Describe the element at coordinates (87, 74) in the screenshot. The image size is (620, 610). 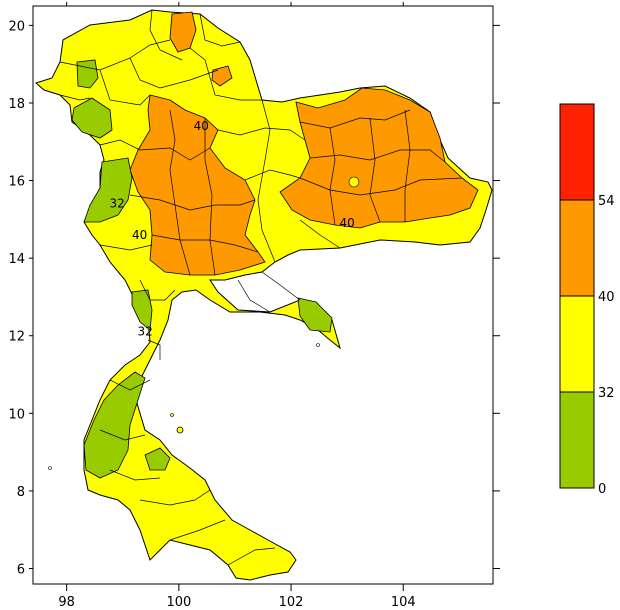
I see `zone-0-32-west-upper` at that location.